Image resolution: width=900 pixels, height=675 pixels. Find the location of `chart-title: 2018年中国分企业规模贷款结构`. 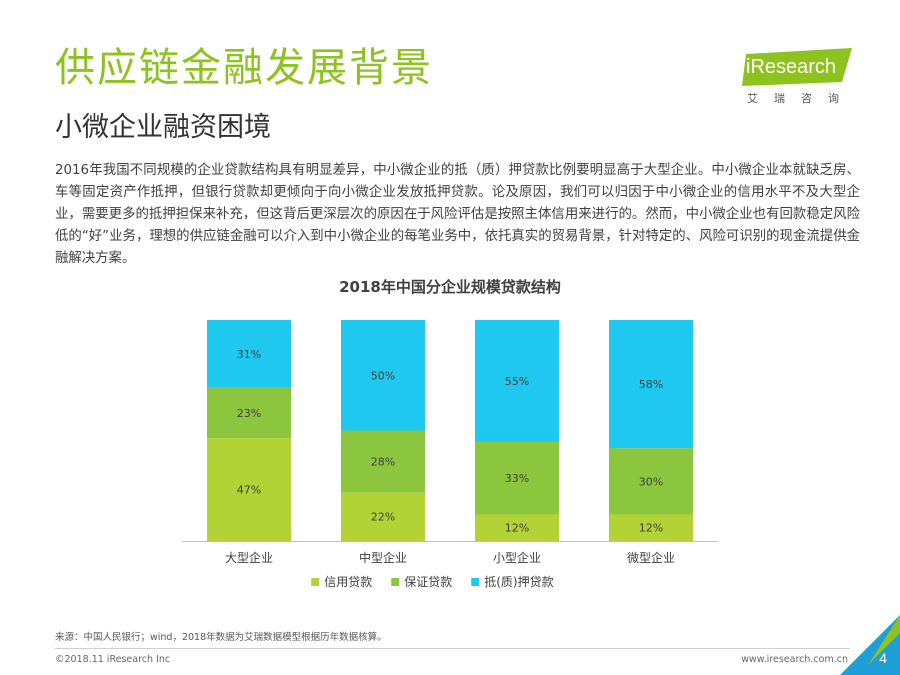

chart-title: 2018年中国分企业规模贷款结构 is located at coordinates (450, 287).